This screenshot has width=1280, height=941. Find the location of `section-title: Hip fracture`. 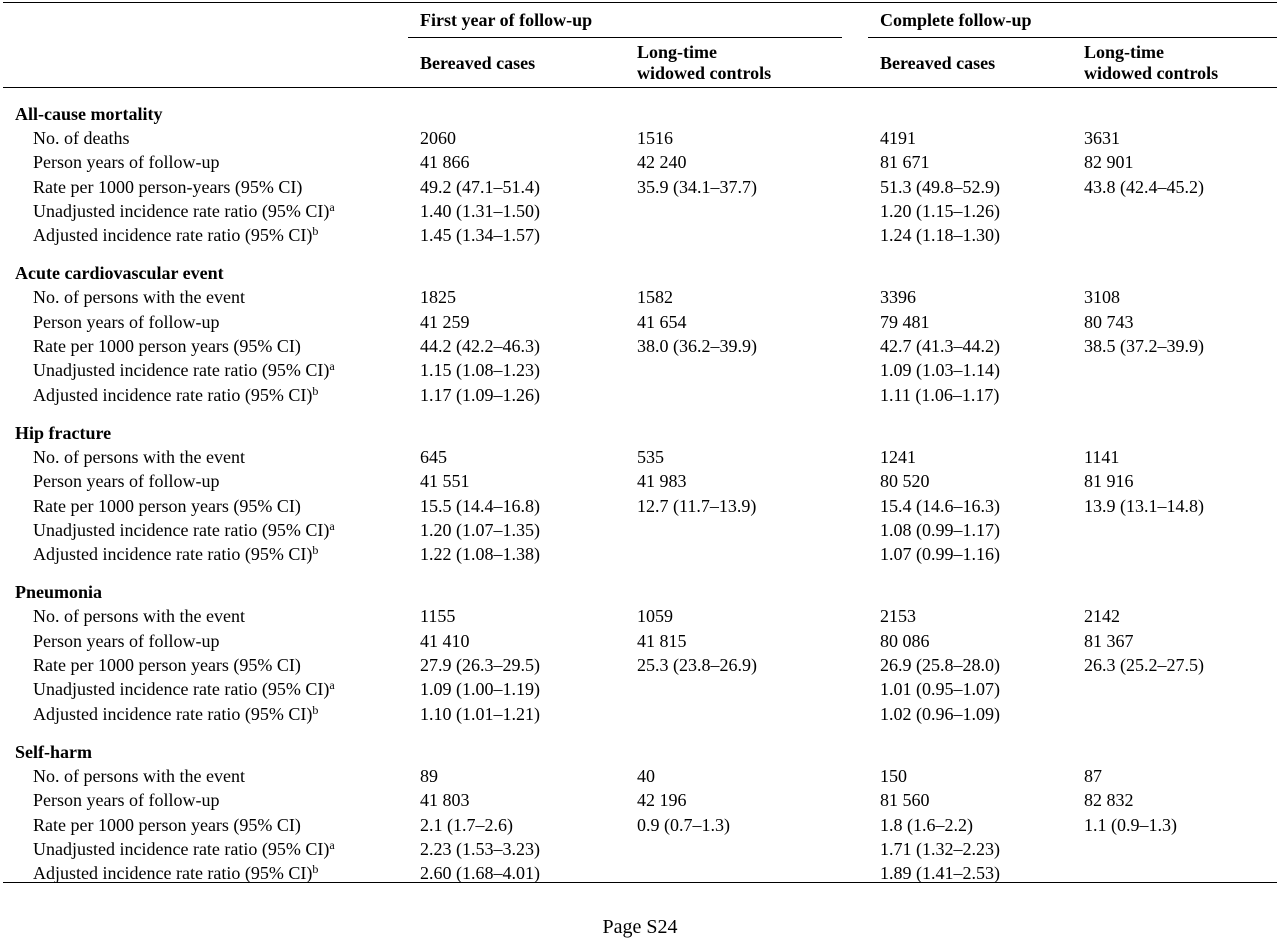

section-title: Hip fracture is located at coordinates (63, 432).